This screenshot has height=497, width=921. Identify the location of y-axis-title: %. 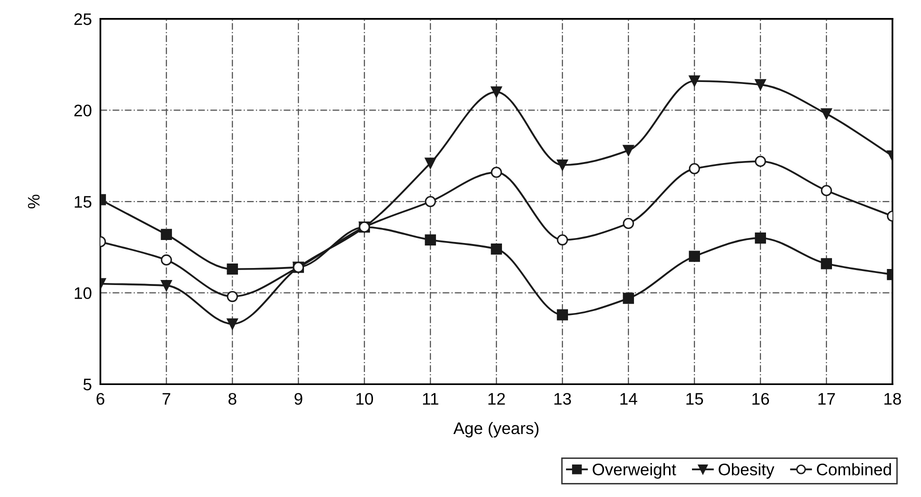
(34, 201).